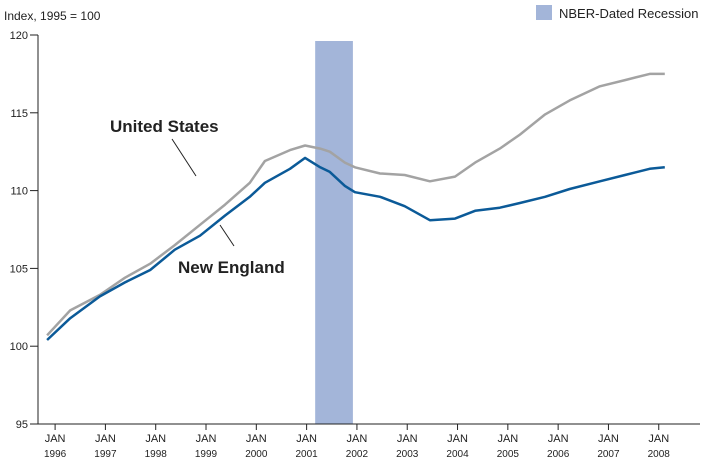 The image size is (708, 460). Describe the element at coordinates (52, 16) in the screenshot. I see `y-axis-label: Index, 1995 = 100` at that location.